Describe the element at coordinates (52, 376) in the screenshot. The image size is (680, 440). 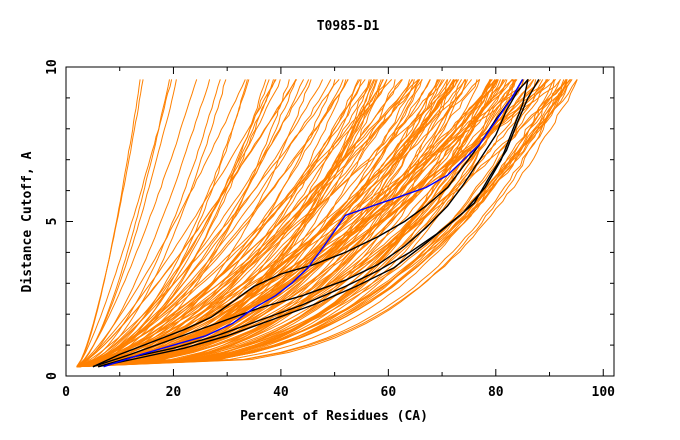
I see `y-tick-label: 0` at that location.